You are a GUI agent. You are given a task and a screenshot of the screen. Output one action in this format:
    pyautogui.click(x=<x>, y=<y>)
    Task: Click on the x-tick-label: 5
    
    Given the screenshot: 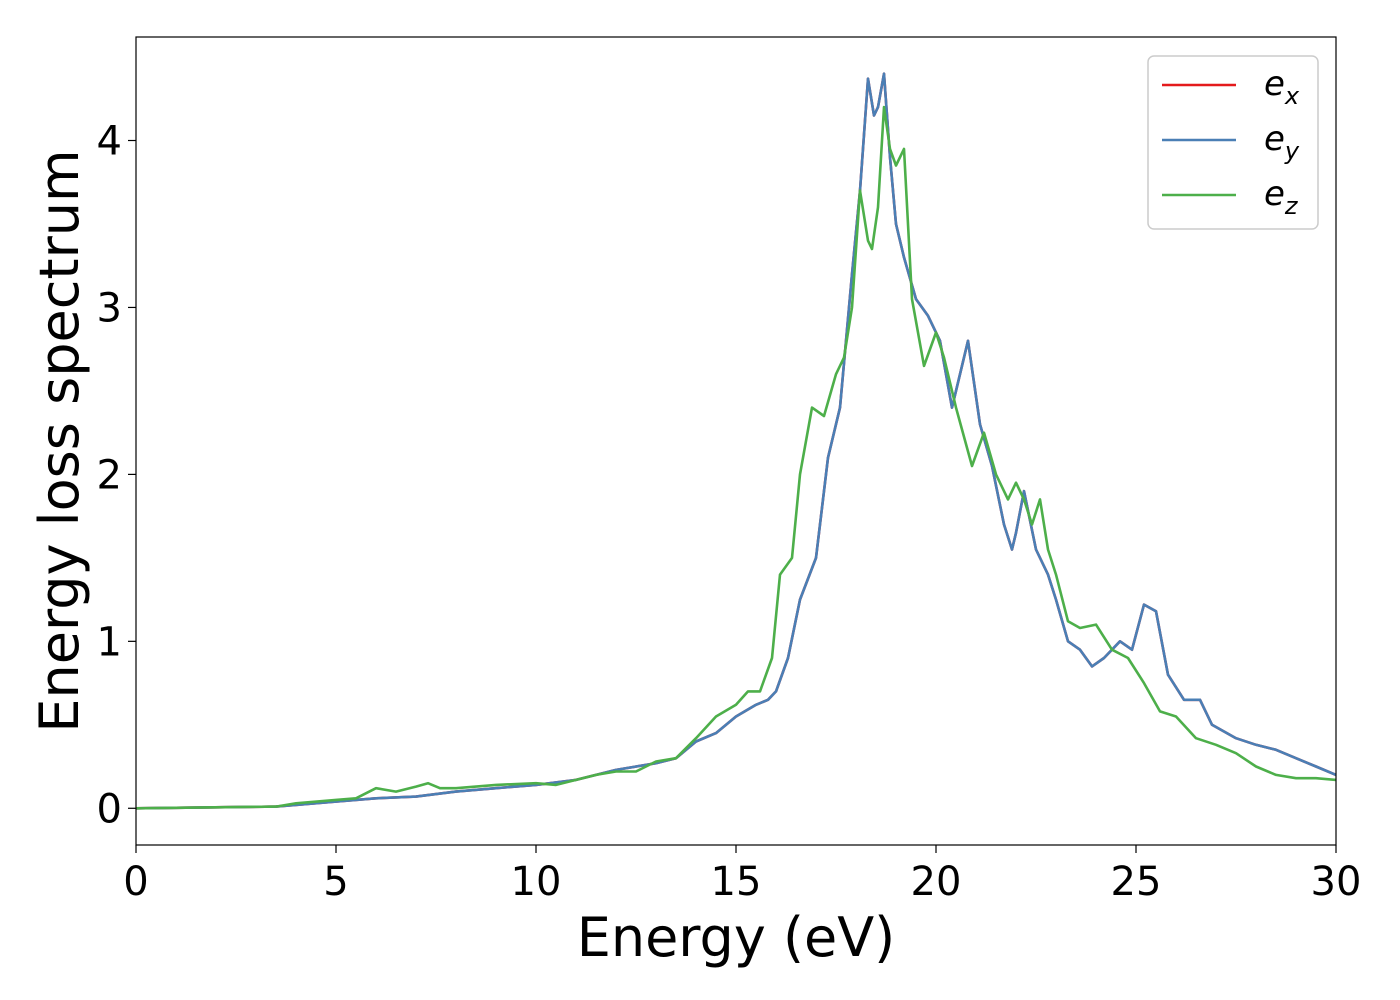 What is the action you would take?
    pyautogui.click(x=335, y=882)
    